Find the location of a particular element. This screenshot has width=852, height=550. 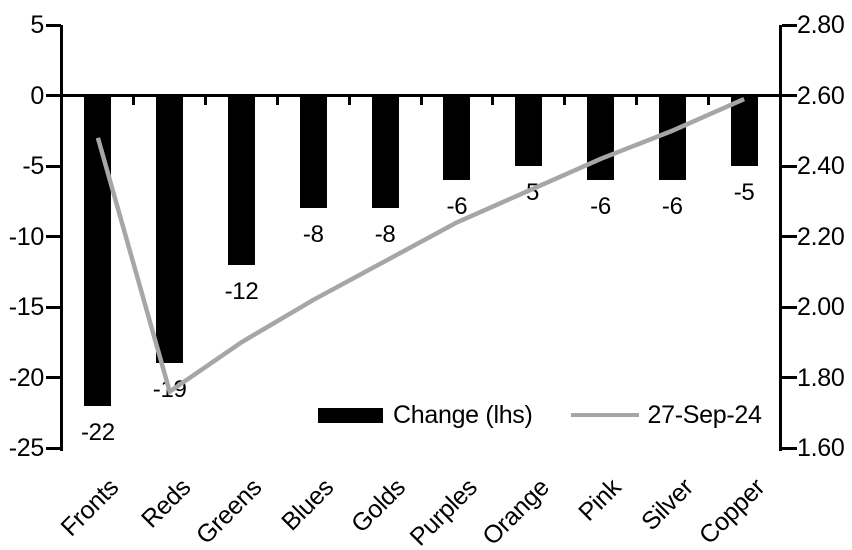

right-axis-tick-label: 2.60 is located at coordinates (821, 95).